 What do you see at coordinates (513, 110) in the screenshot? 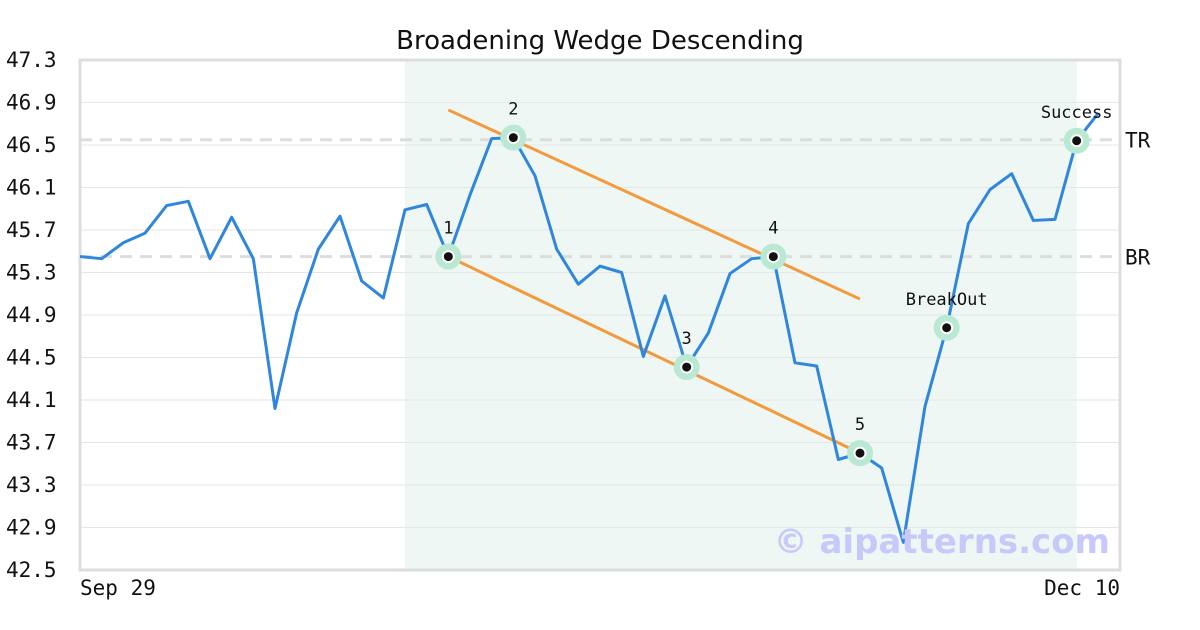
I see `point-label-2: 2` at bounding box center [513, 110].